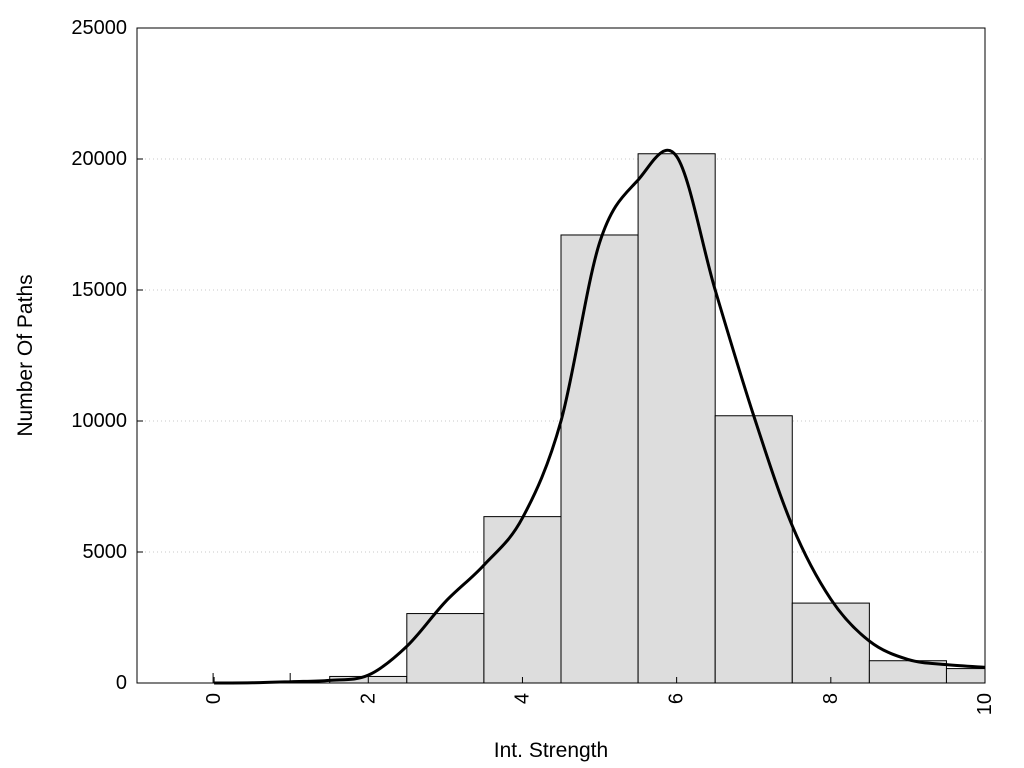 The height and width of the screenshot is (768, 1024). What do you see at coordinates (99, 159) in the screenshot?
I see `y-tick-label: 20000` at bounding box center [99, 159].